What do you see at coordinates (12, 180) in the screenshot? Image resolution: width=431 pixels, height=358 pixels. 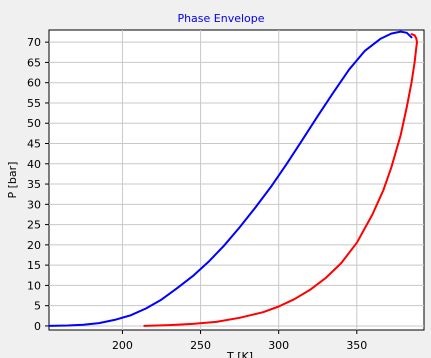 I see `y-axis-label: P [bar]` at bounding box center [12, 180].